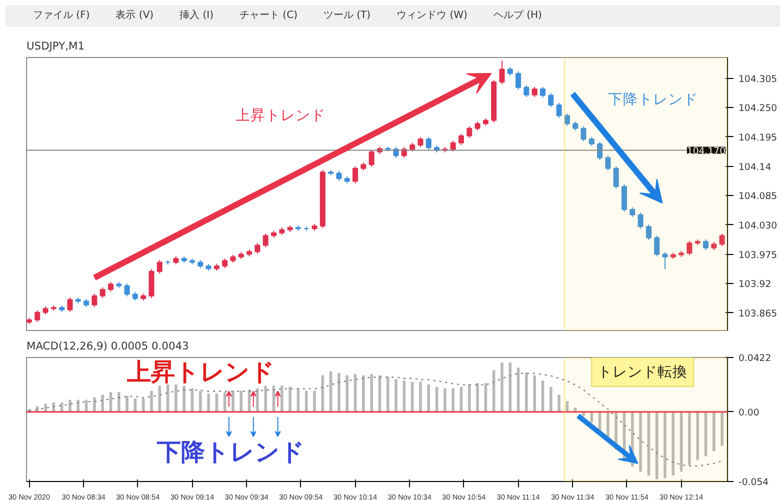 This screenshot has height=500, width=780. What do you see at coordinates (758, 226) in the screenshot?
I see `y-tick-label: 104.030` at bounding box center [758, 226].